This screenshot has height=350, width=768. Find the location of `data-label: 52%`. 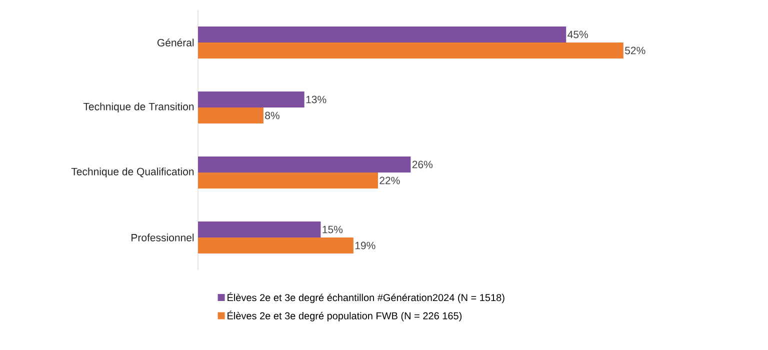

data-label: 52% is located at coordinates (635, 50).